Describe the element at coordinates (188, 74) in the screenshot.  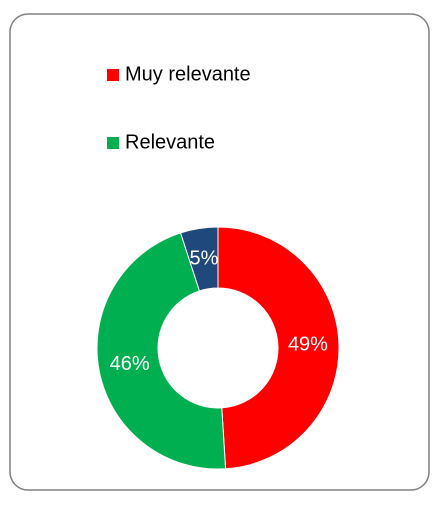
I see `legend-label: Muy relevante` at that location.